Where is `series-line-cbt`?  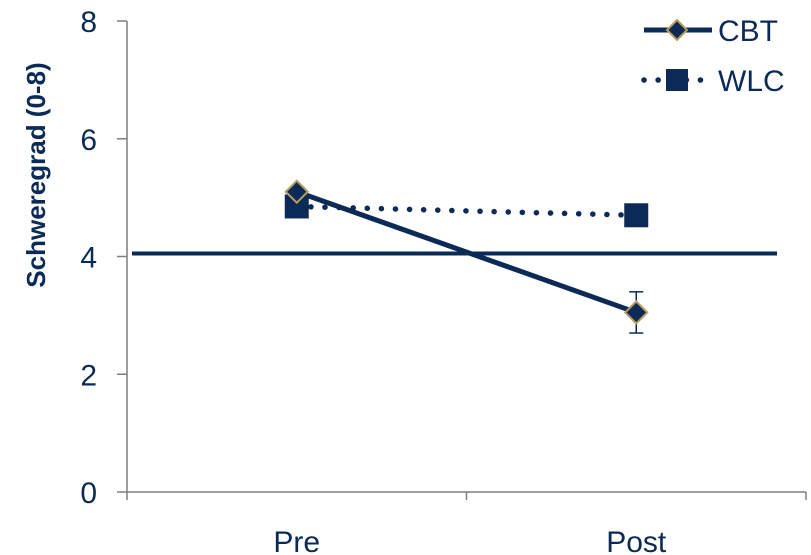
series-line-cbt is located at coordinates (466, 252).